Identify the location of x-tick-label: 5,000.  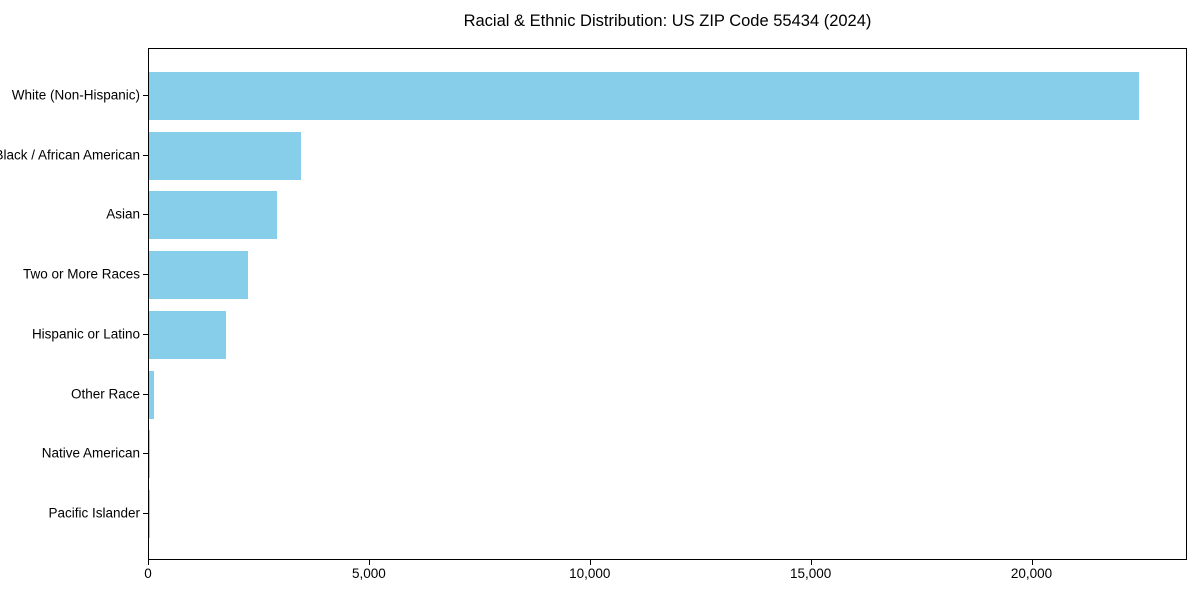
(368, 573).